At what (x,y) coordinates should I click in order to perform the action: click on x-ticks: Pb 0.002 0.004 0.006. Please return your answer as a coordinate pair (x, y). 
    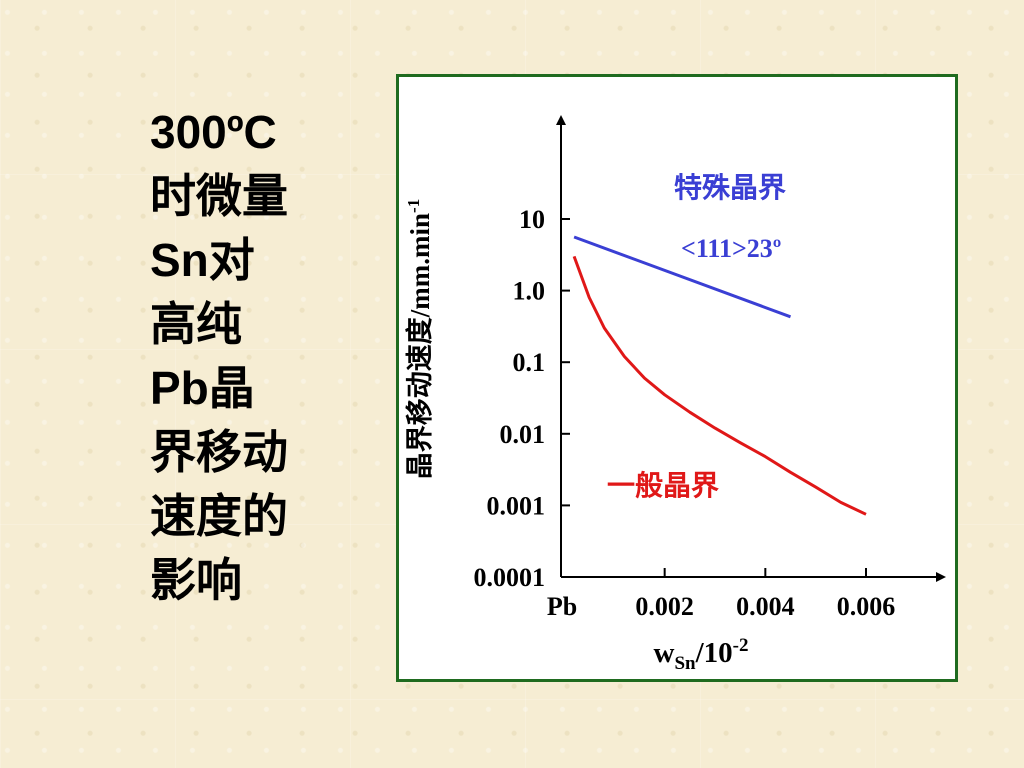
    Looking at the image, I should click on (721, 594).